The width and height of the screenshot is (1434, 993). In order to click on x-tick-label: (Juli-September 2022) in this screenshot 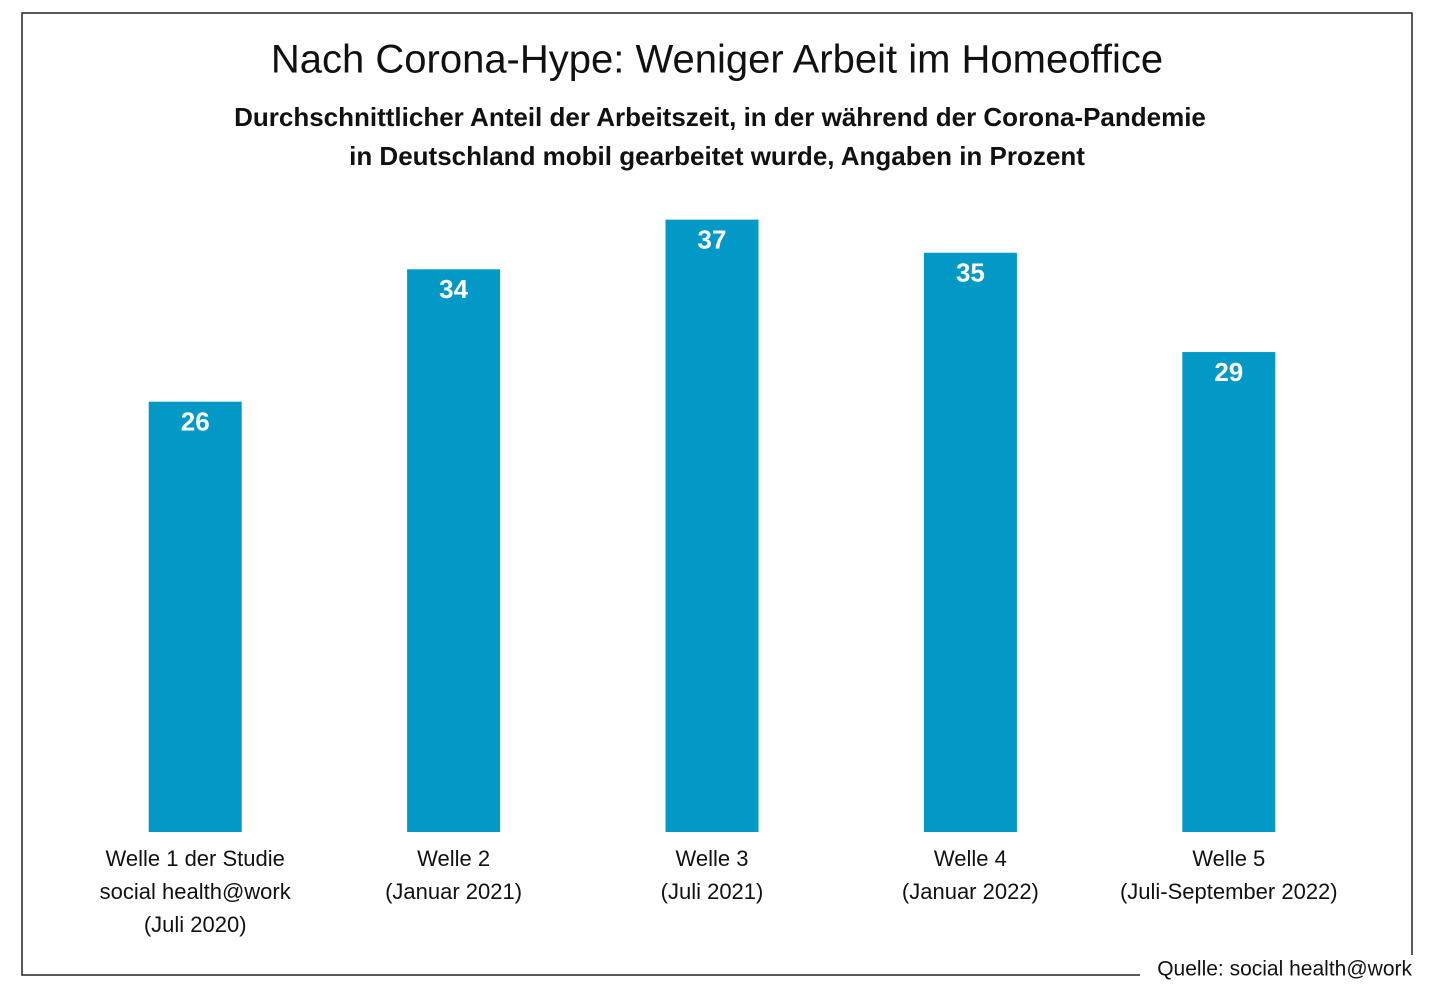, I will do `click(1229, 891)`.